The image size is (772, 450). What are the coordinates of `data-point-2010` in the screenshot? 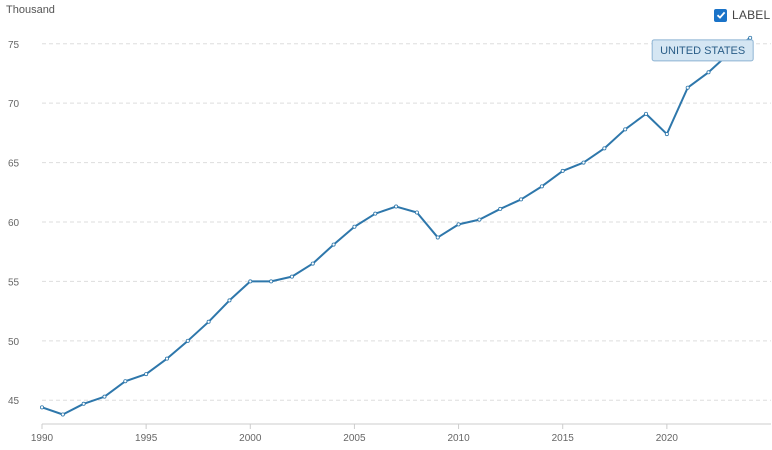 It's located at (458, 224).